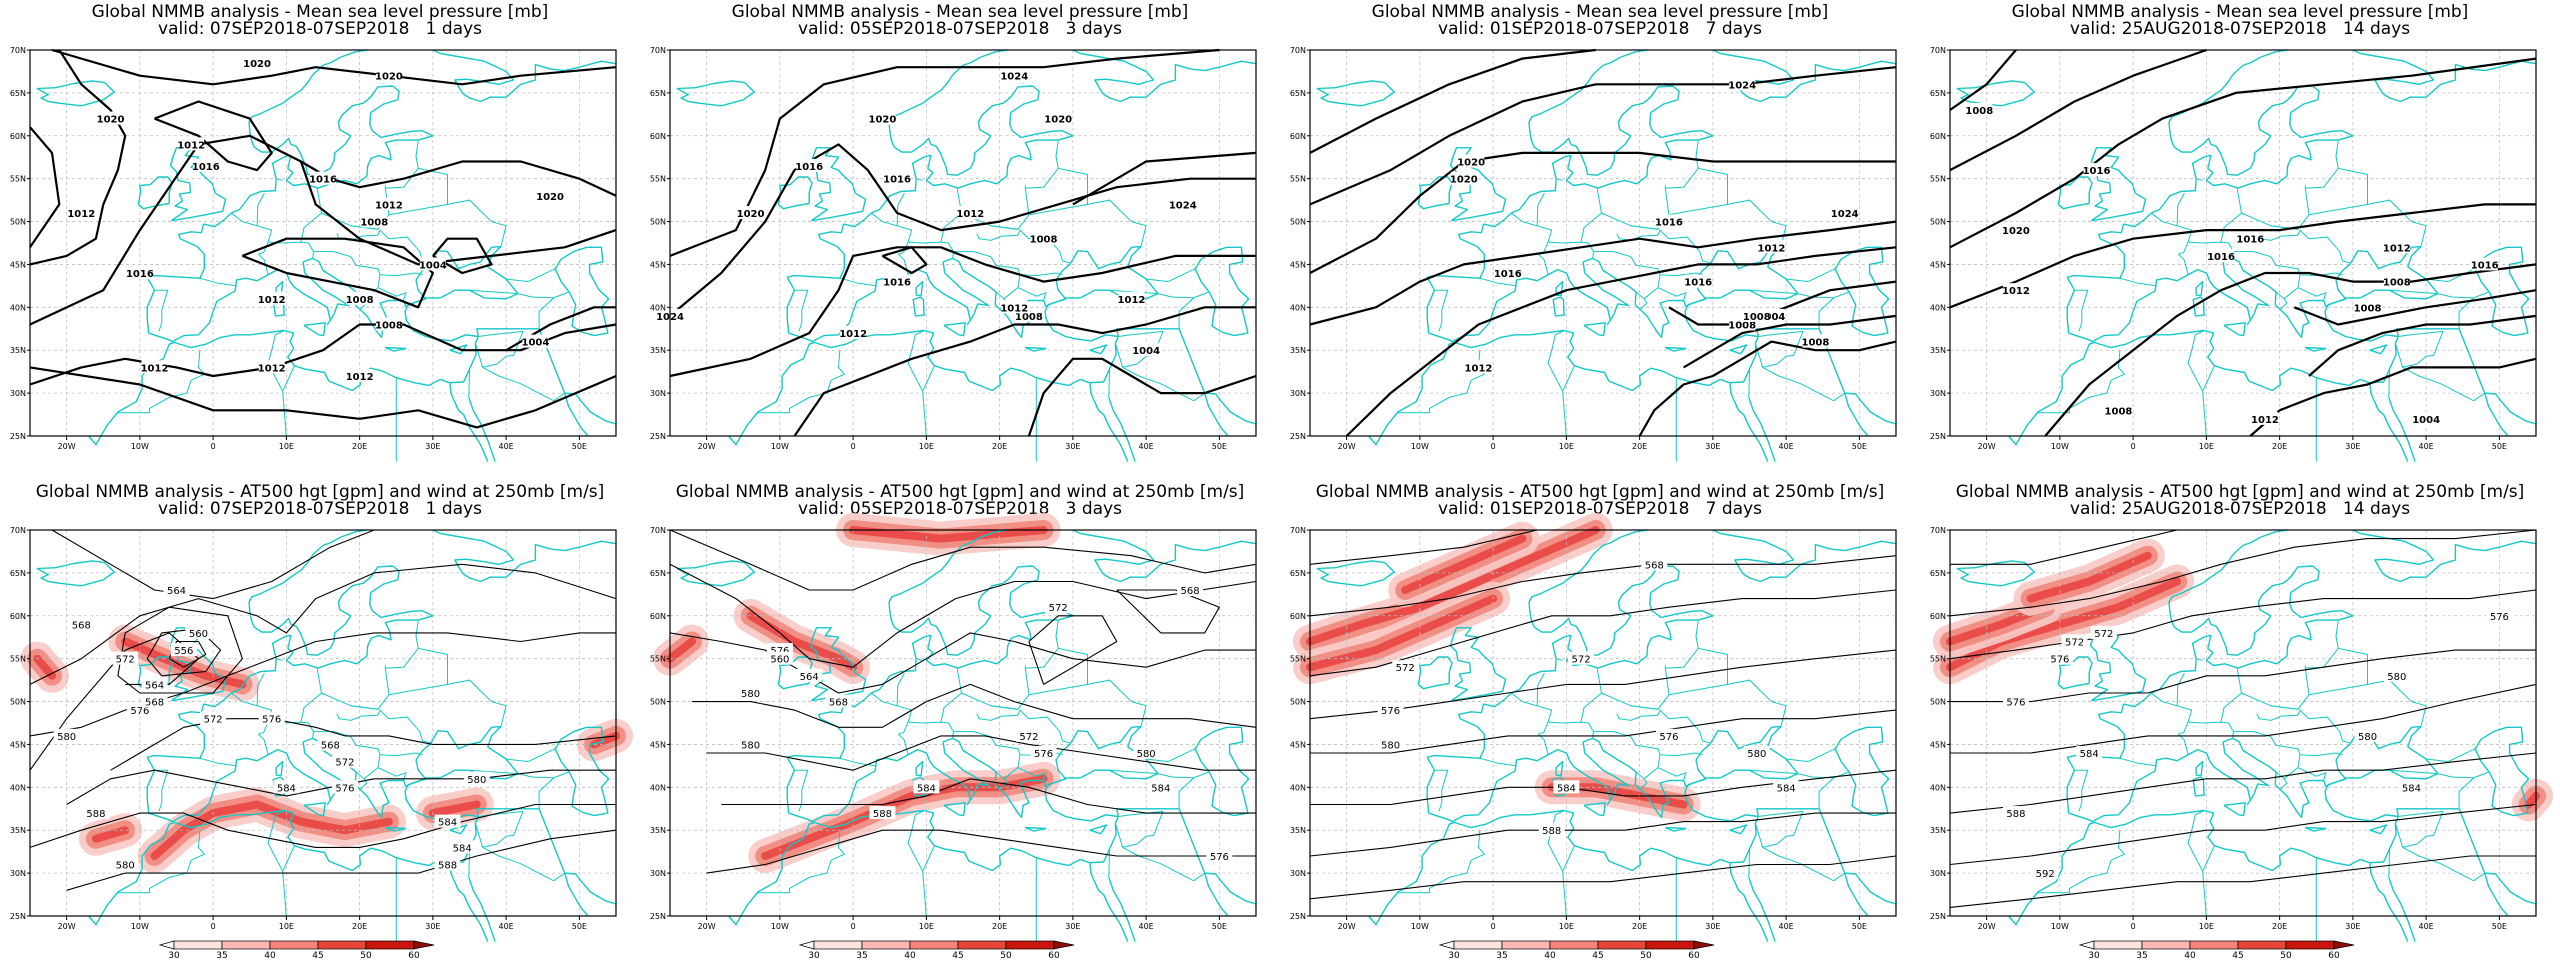 The image size is (2560, 960). I want to click on lat-tick-label: 70N, so click(1298, 530).